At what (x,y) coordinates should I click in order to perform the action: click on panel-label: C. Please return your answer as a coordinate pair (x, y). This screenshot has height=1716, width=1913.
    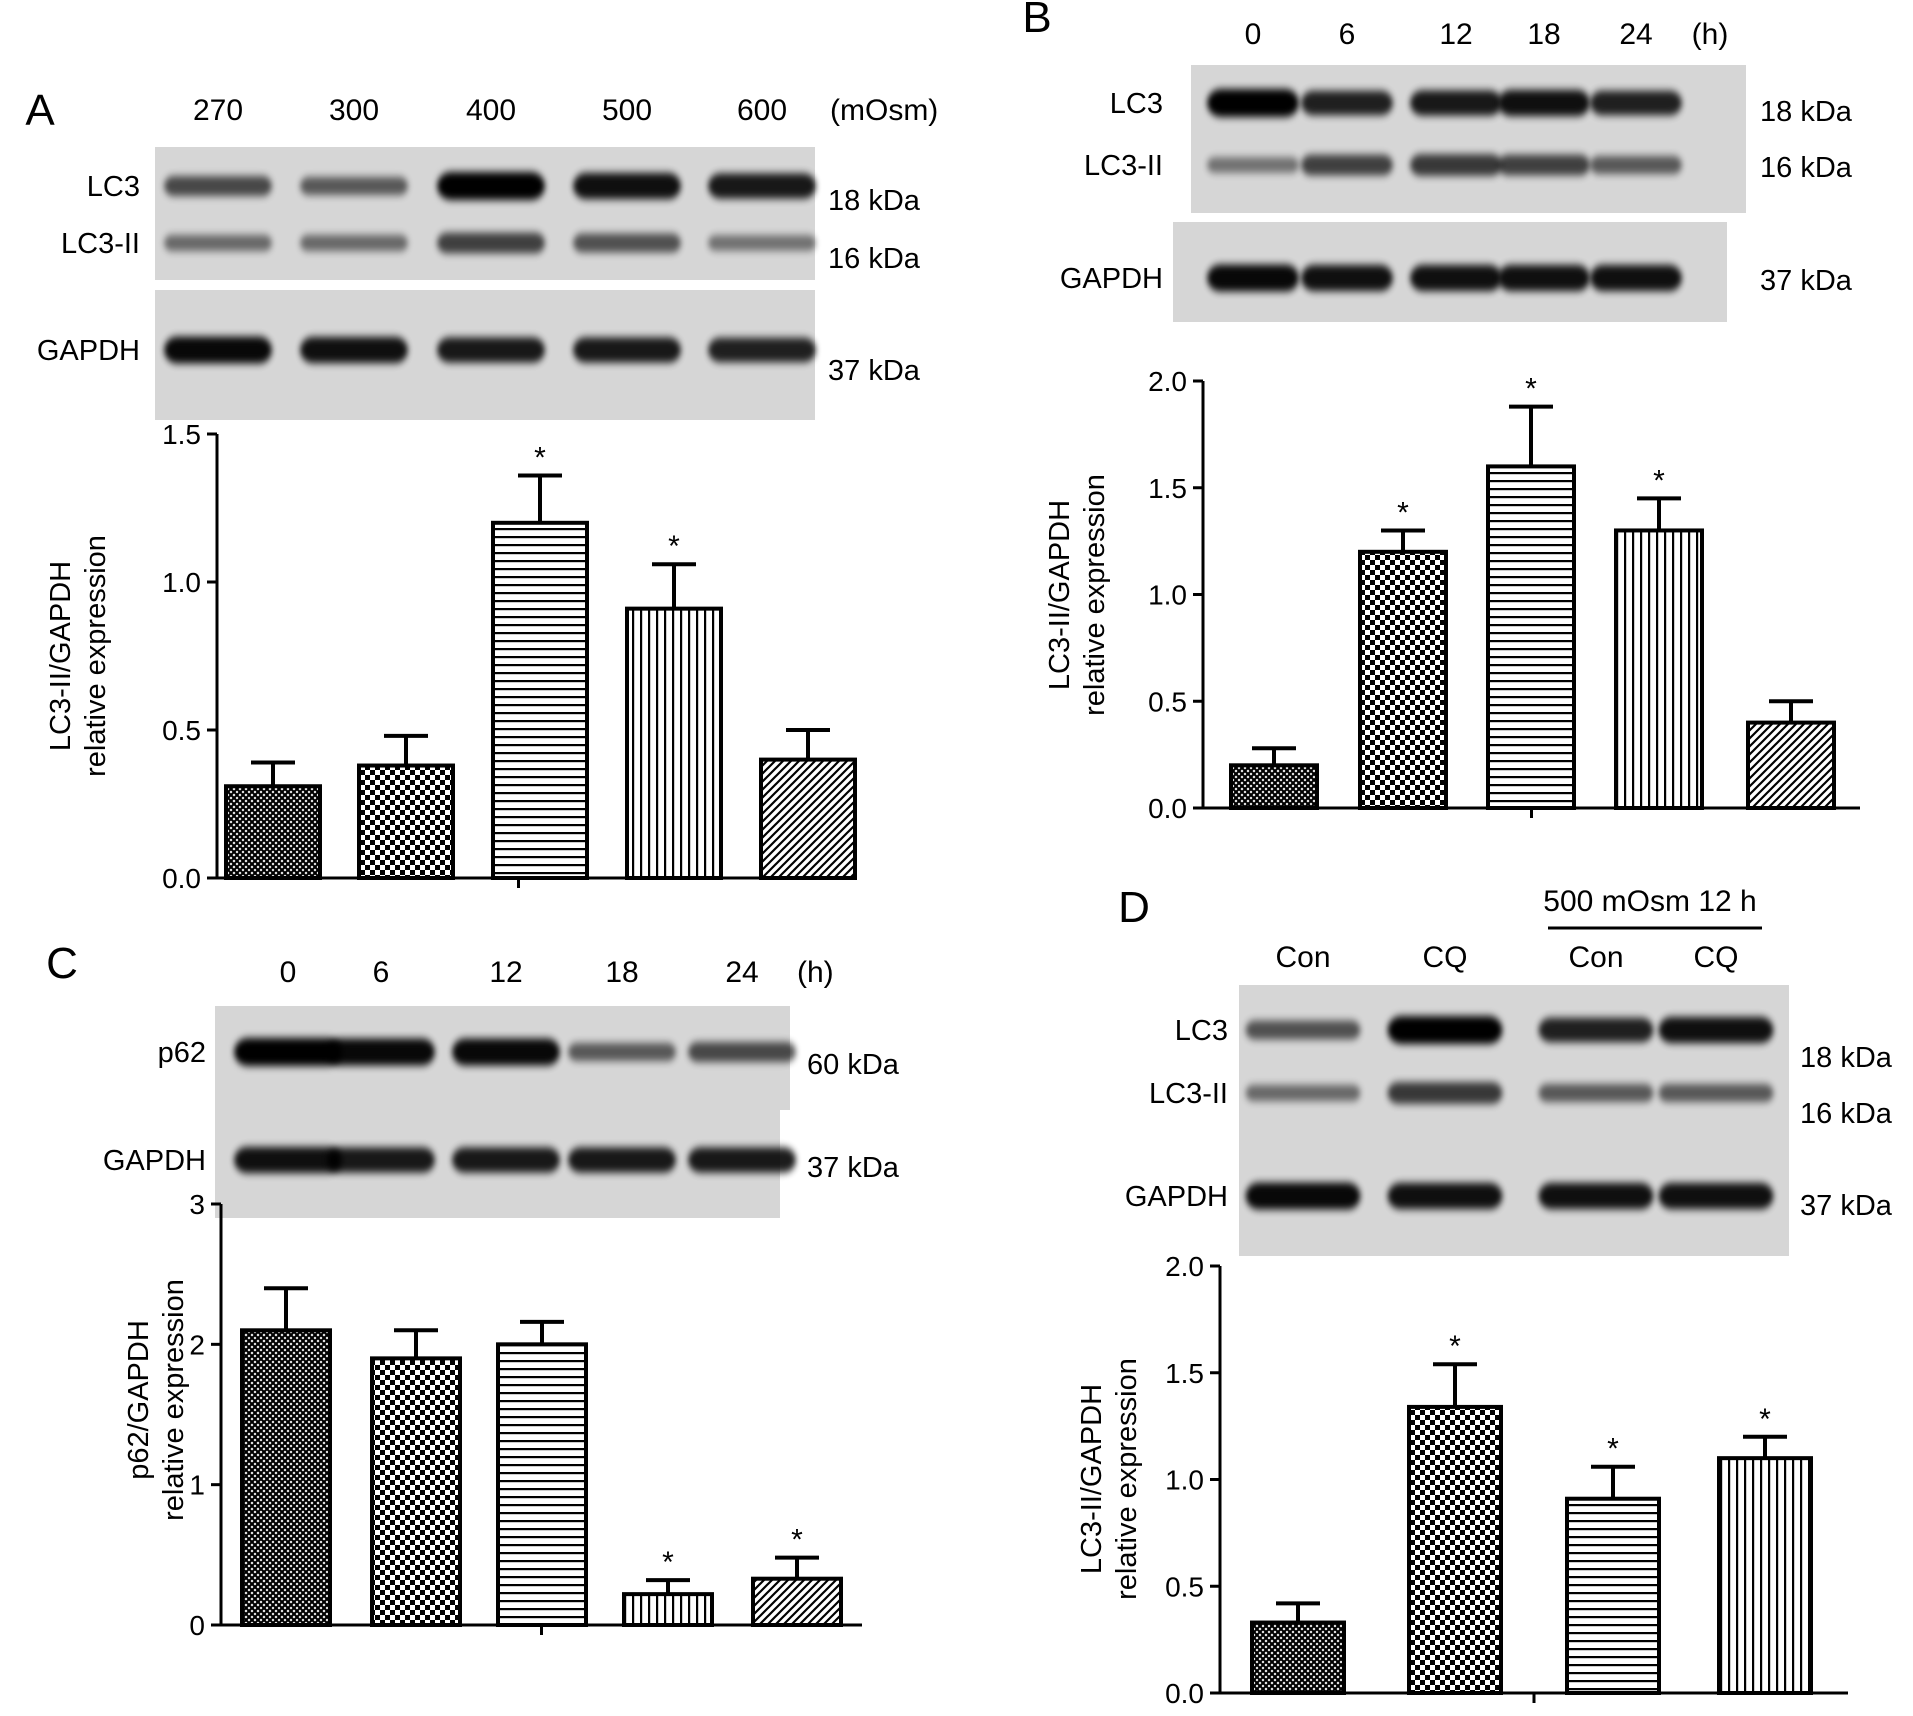
    Looking at the image, I should click on (62, 963).